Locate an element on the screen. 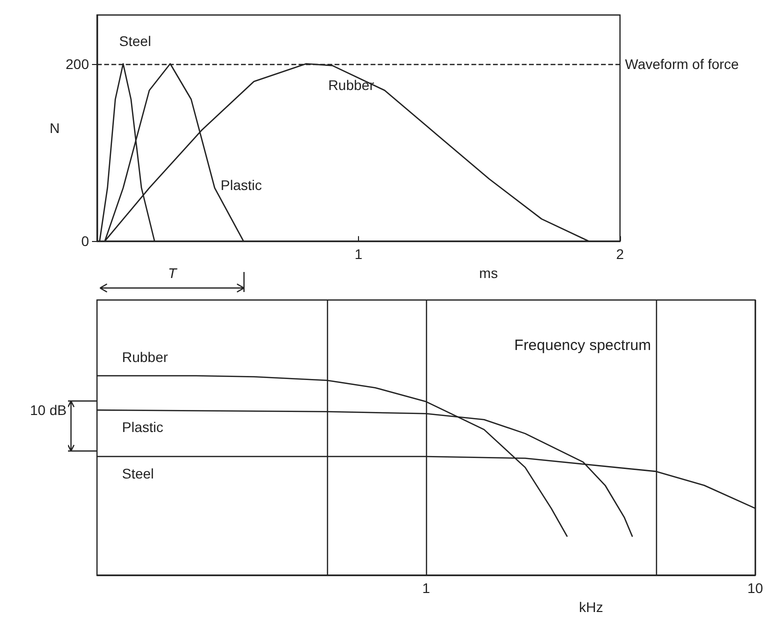  x-axis-title: kHz is located at coordinates (591, 607).